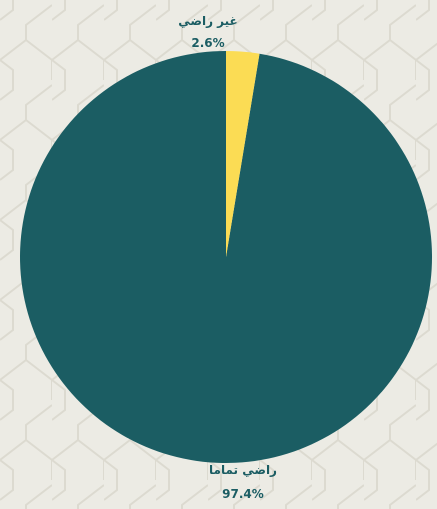 This screenshot has width=437, height=509. Describe the element at coordinates (243, 470) in the screenshot. I see `slice-label-fully-satisfied: راضي تماما` at that location.